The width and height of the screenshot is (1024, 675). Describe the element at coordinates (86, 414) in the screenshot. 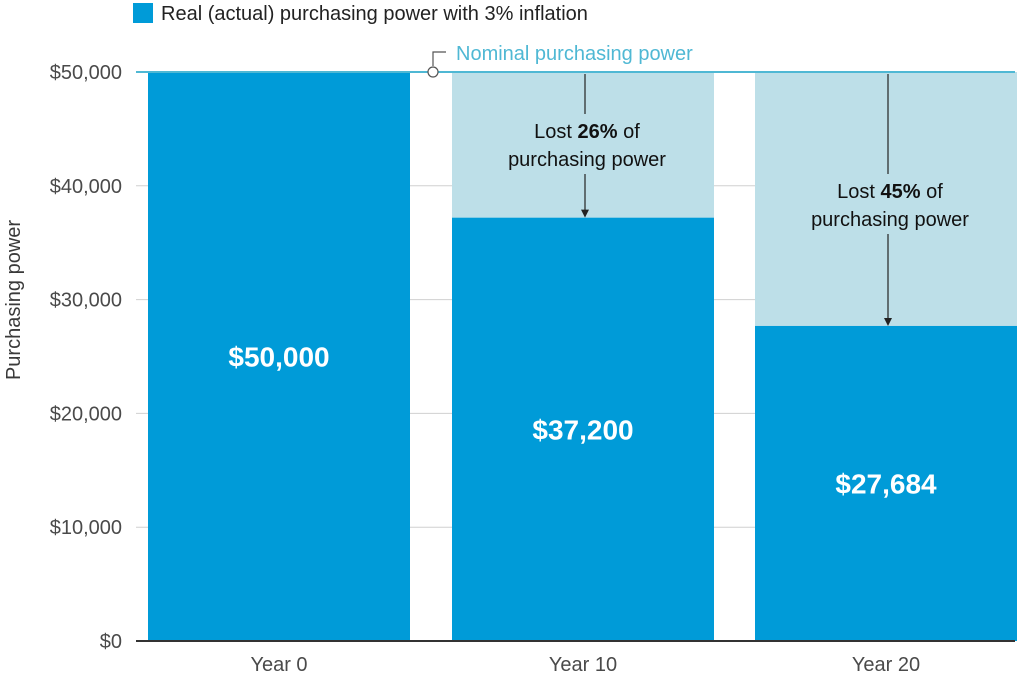

I see `y-tick-label-20000: $20,000` at that location.